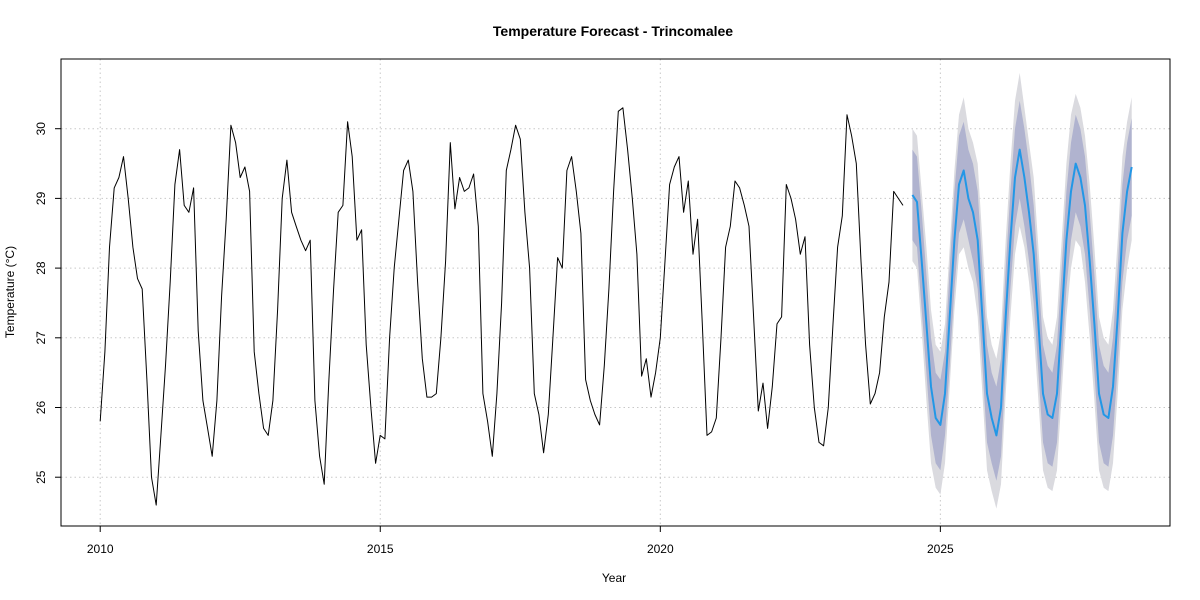 The height and width of the screenshot is (600, 1200). What do you see at coordinates (48, 303) in the screenshot?
I see `y-axis: 25 26 27 28 29 30` at bounding box center [48, 303].